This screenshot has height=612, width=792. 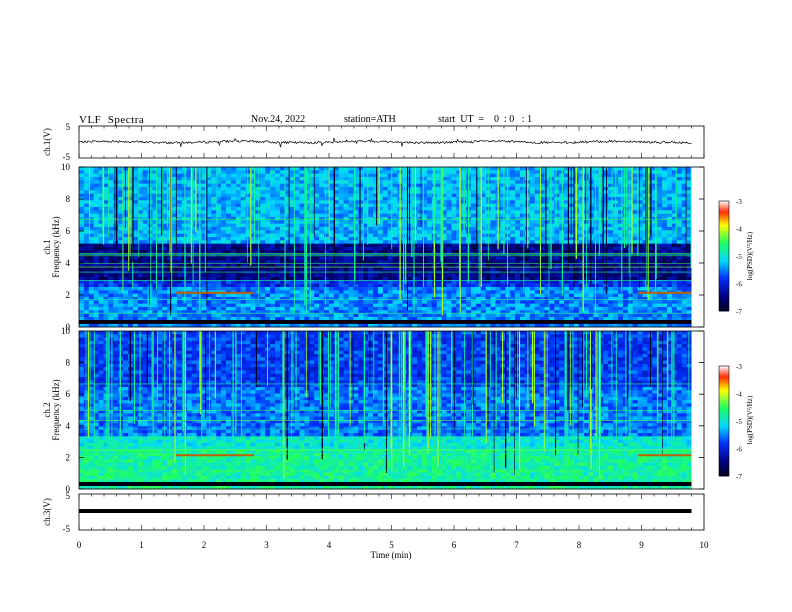 What do you see at coordinates (641, 545) in the screenshot?
I see `time-tick-label: 9` at bounding box center [641, 545].